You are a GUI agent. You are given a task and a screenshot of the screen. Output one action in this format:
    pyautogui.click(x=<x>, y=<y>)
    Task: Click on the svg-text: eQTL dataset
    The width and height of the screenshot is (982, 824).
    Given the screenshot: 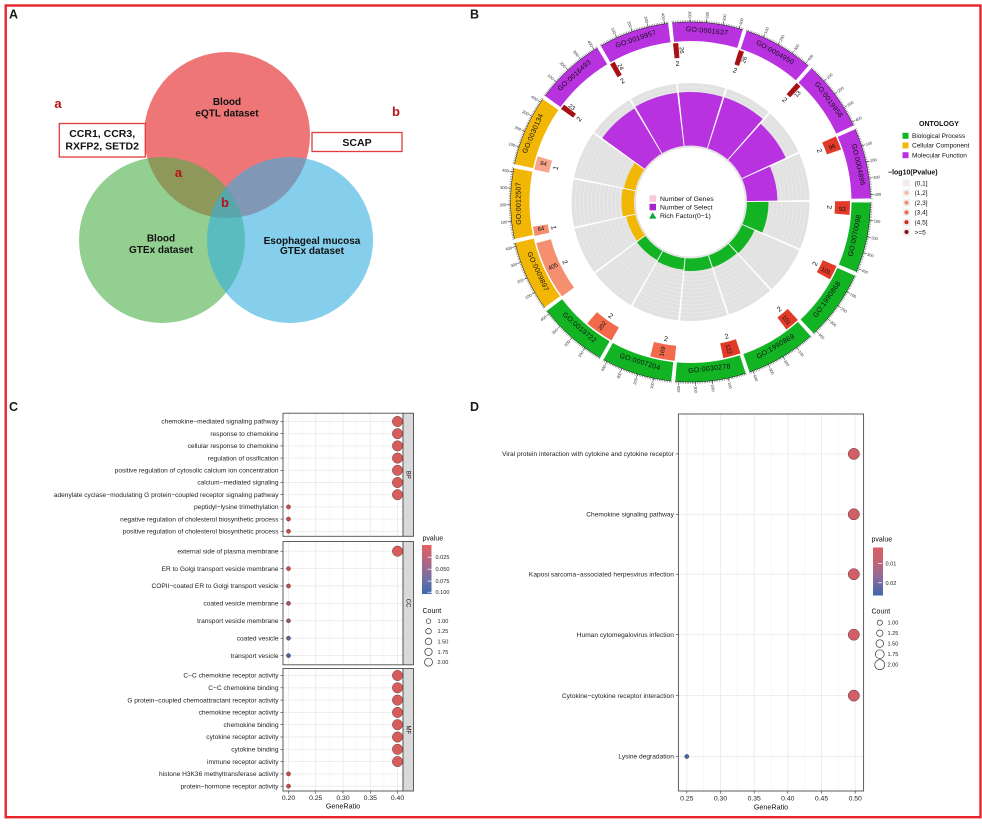 What is the action you would take?
    pyautogui.click(x=227, y=114)
    